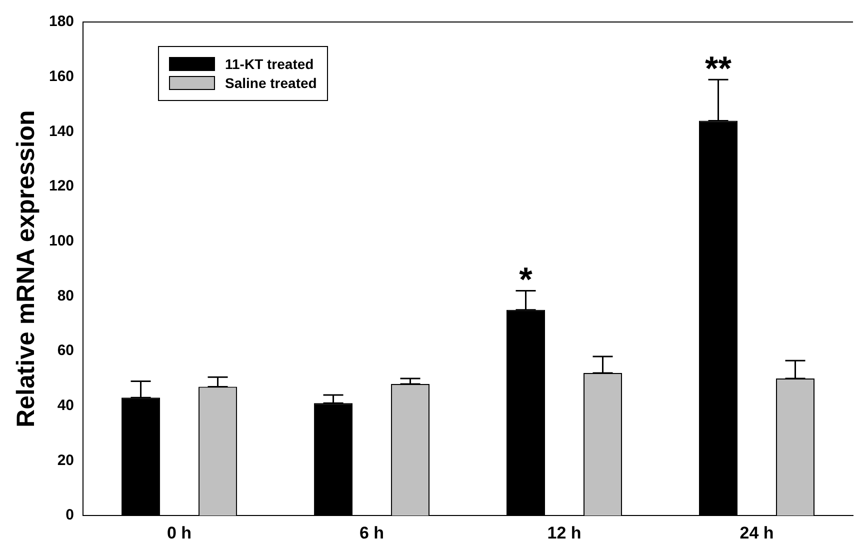 The height and width of the screenshot is (560, 865). I want to click on data-label: *, so click(526, 280).